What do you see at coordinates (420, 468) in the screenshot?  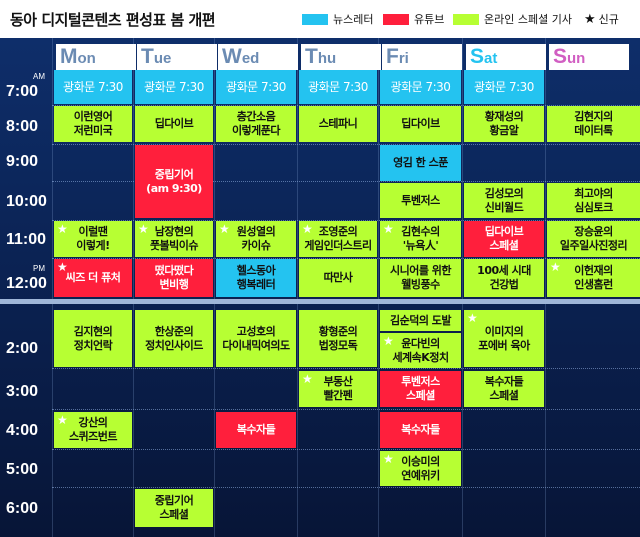 I see `program-block: ★ 이승미의 연예위키` at bounding box center [420, 468].